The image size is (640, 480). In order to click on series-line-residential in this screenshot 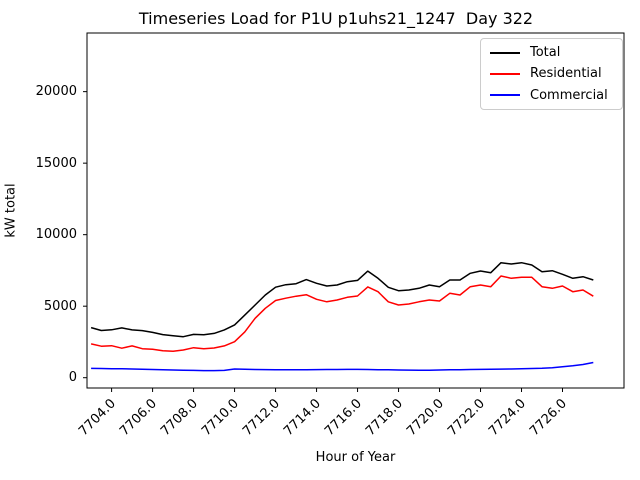, I will do `click(342, 313)`.